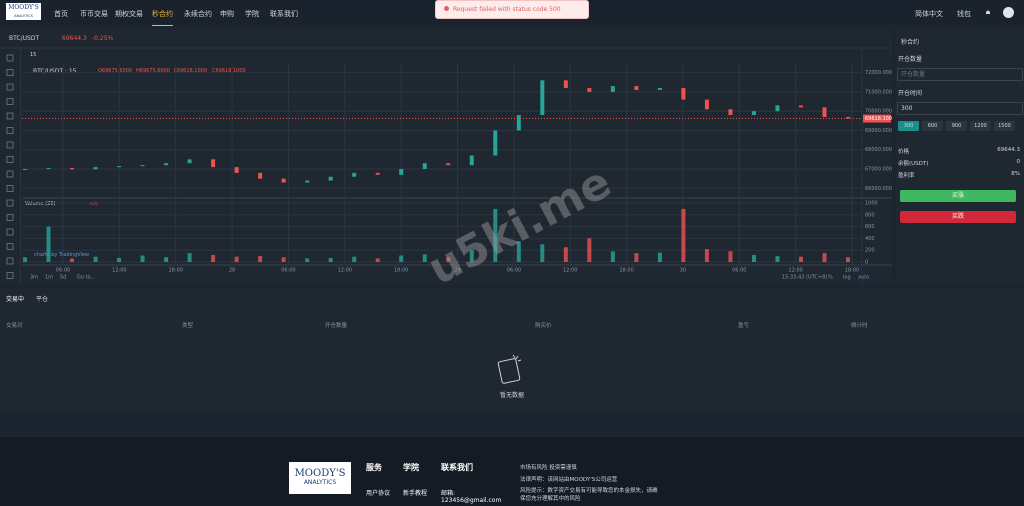  What do you see at coordinates (507, 9) in the screenshot?
I see `toast-text: Request failed with status code 500` at bounding box center [507, 9].